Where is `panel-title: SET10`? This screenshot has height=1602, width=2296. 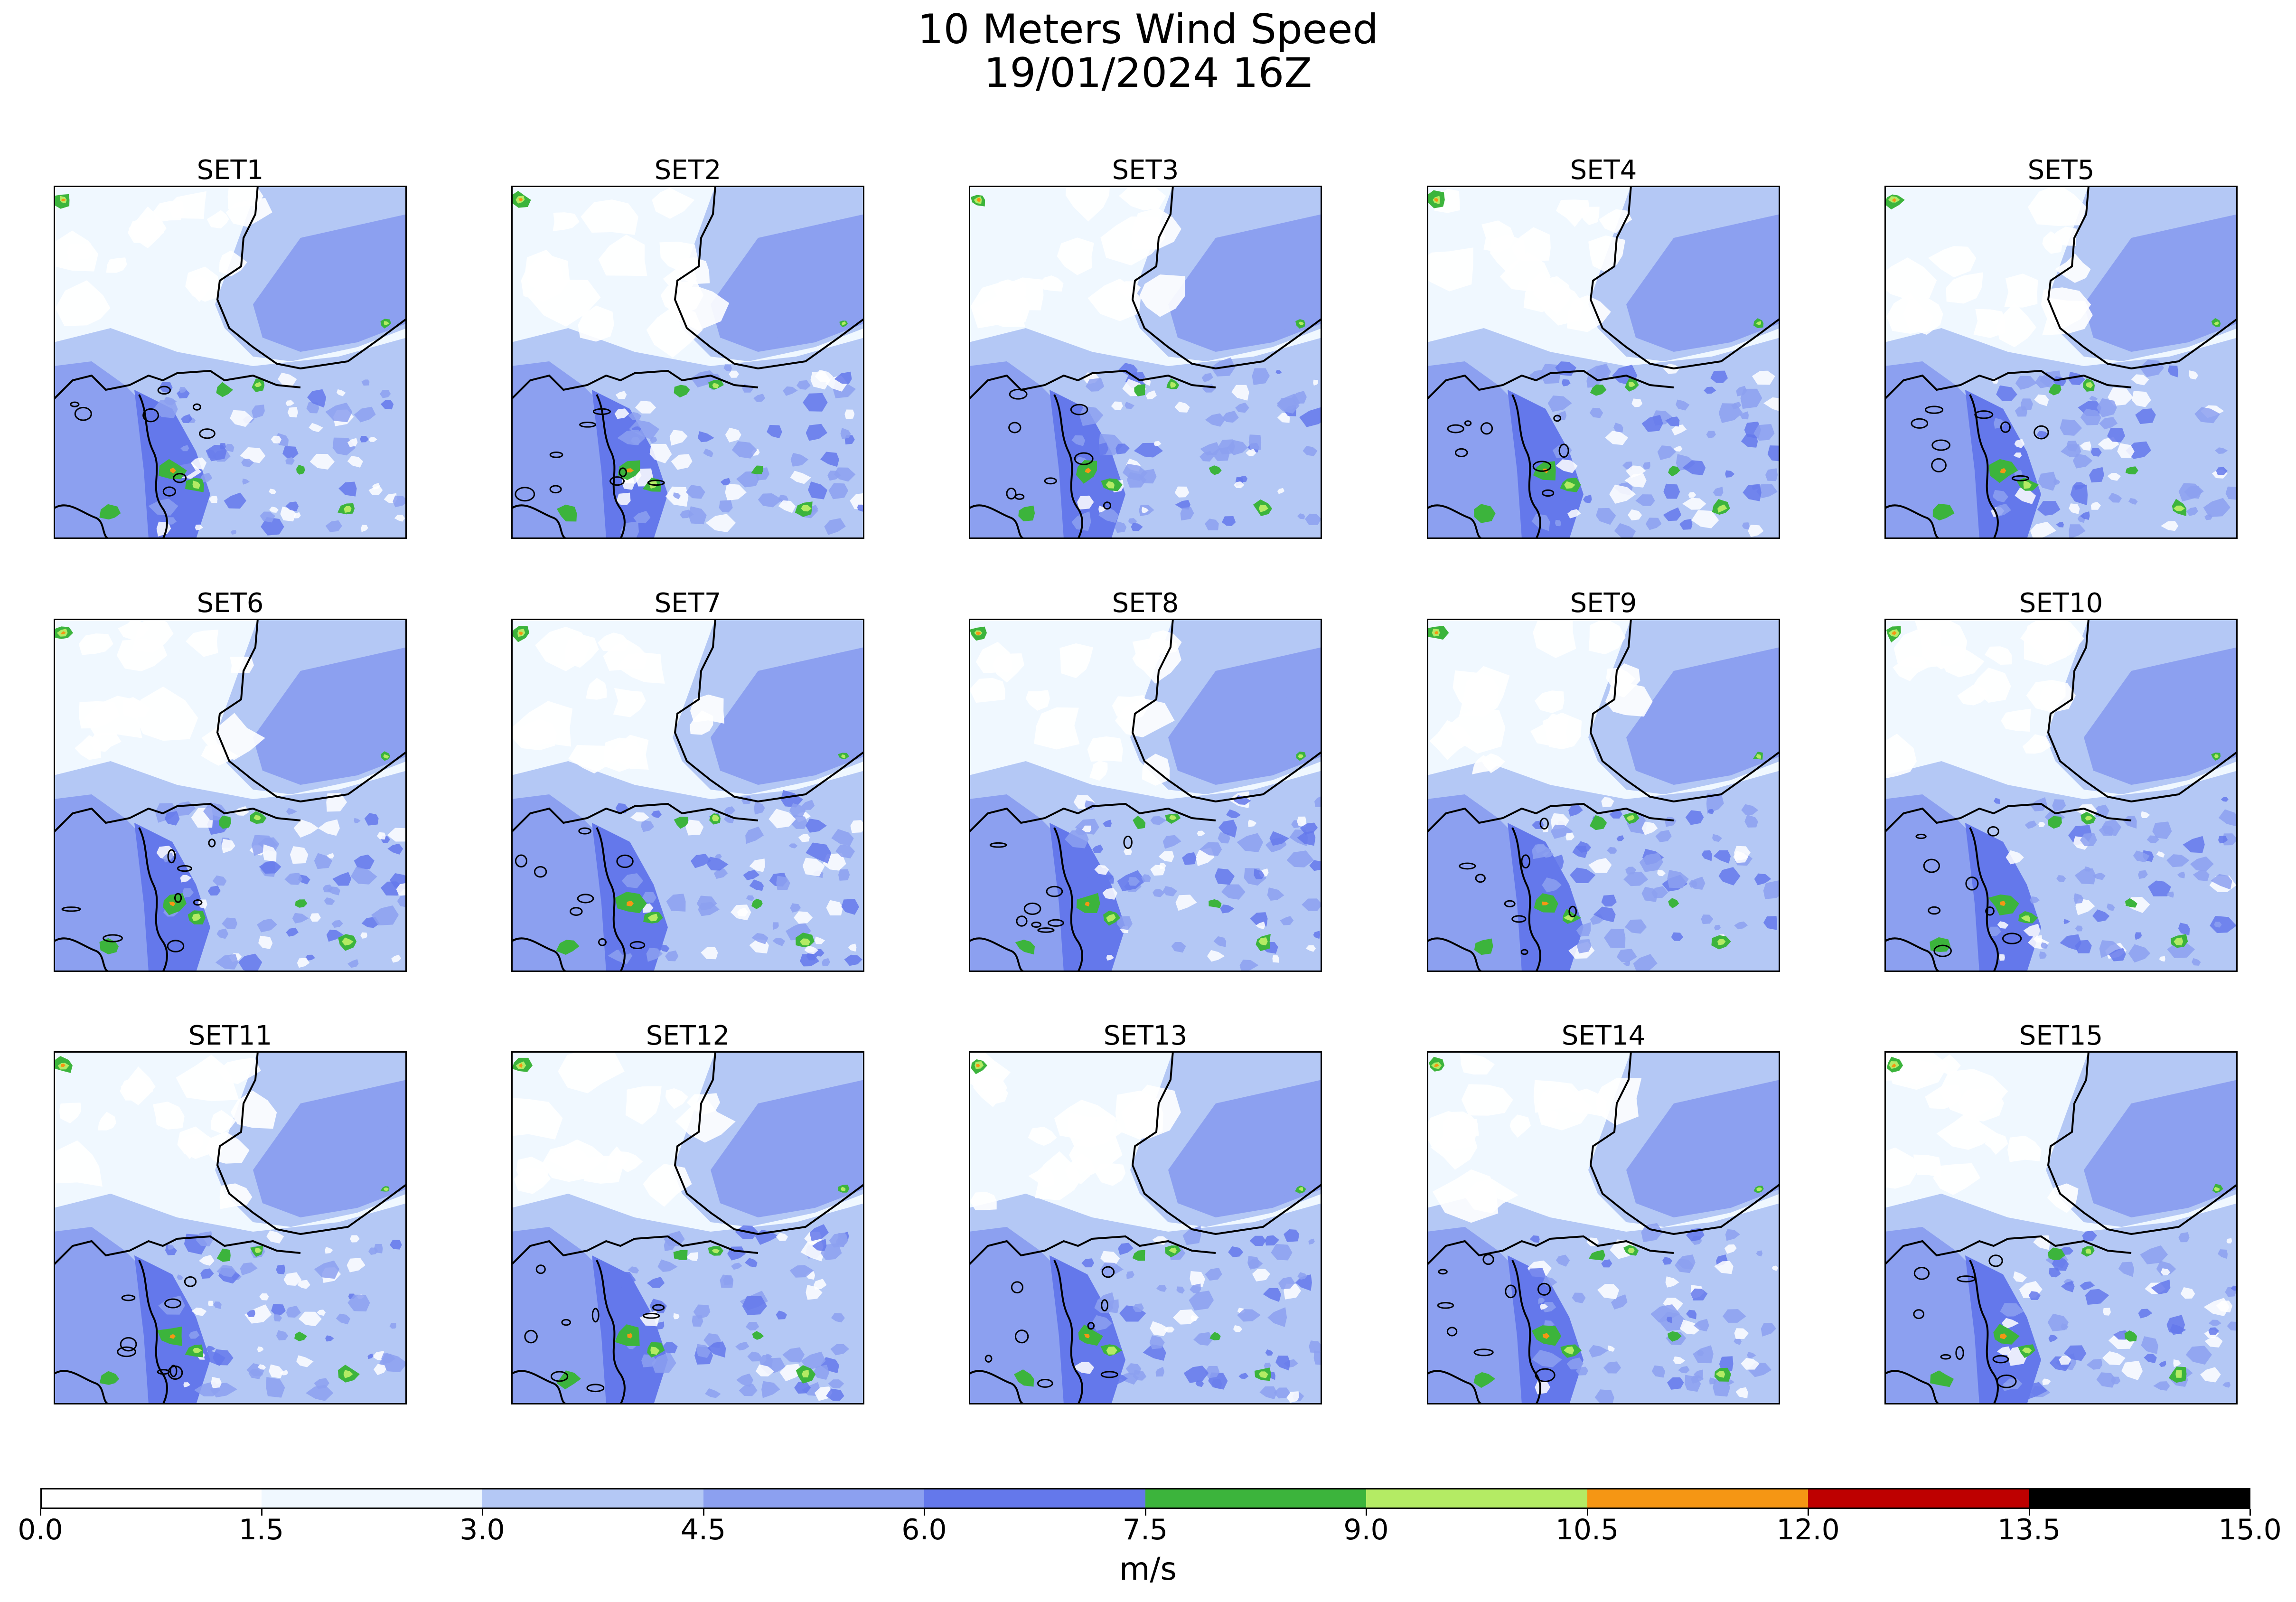
panel-title: SET10 is located at coordinates (2061, 603).